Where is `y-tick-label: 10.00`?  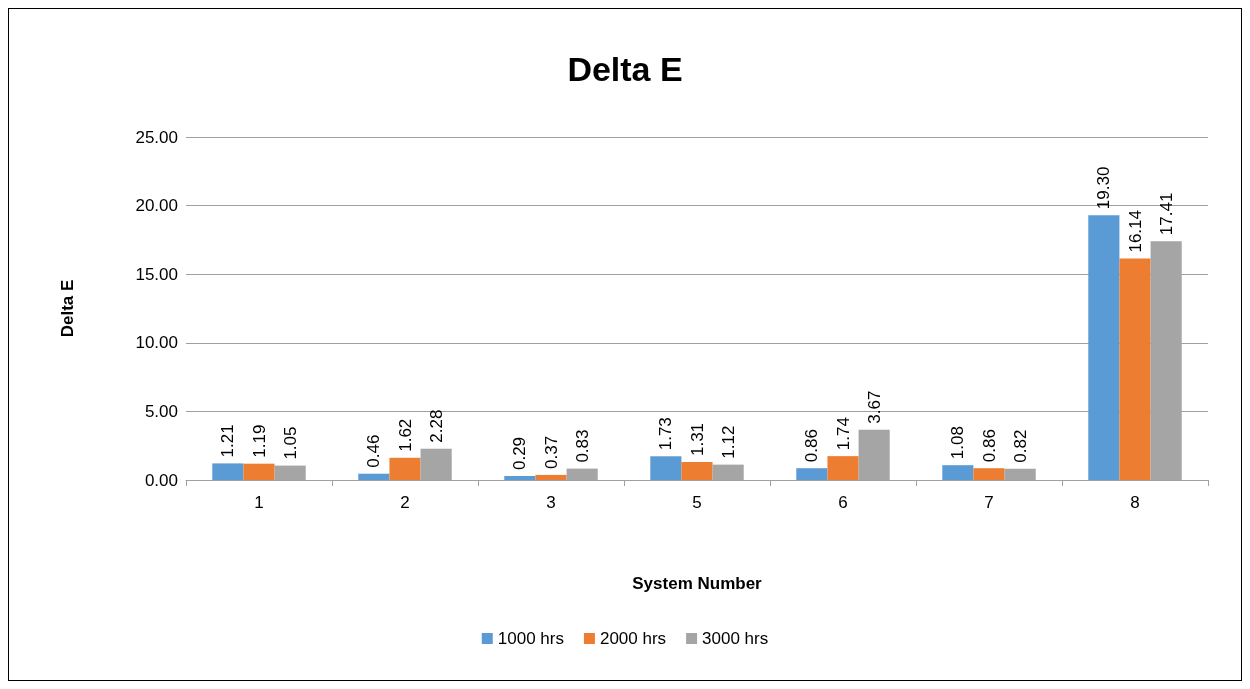 y-tick-label: 10.00 is located at coordinates (156, 343).